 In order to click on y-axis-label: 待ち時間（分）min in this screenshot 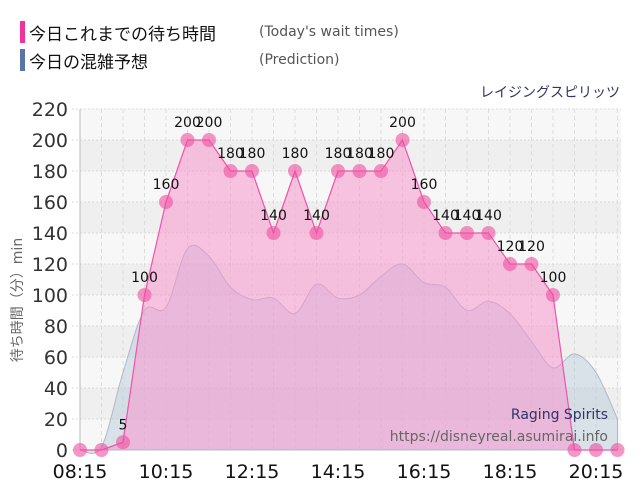, I will do `click(18, 300)`.